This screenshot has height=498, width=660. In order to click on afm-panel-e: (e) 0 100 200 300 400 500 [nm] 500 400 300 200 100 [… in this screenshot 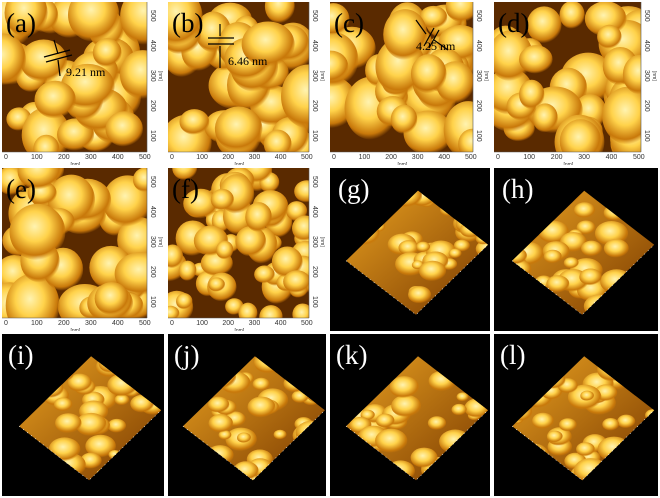, I will do `click(83, 249)`.